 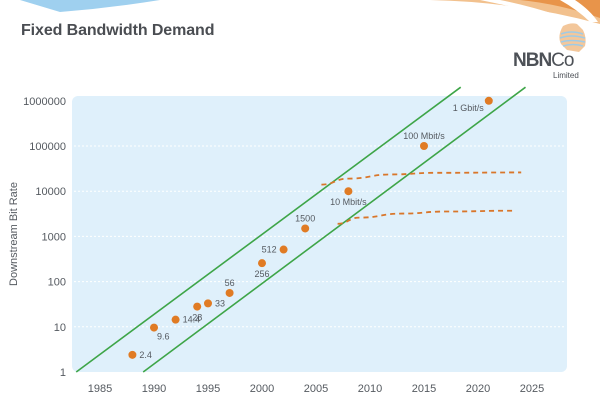 What do you see at coordinates (47, 147) in the screenshot?
I see `y-tick-label: 100000` at bounding box center [47, 147].